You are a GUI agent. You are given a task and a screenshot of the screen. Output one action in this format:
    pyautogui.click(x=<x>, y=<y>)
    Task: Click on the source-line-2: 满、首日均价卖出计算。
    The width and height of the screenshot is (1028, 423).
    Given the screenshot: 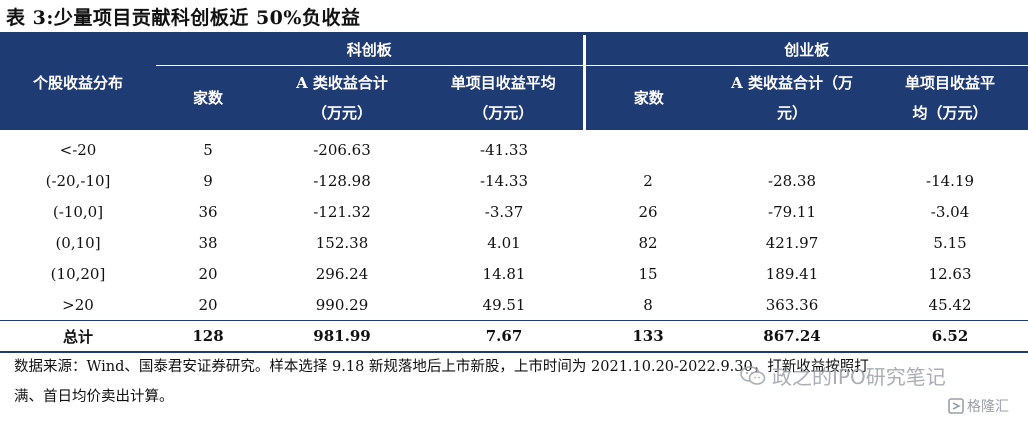 What is the action you would take?
    pyautogui.click(x=94, y=397)
    